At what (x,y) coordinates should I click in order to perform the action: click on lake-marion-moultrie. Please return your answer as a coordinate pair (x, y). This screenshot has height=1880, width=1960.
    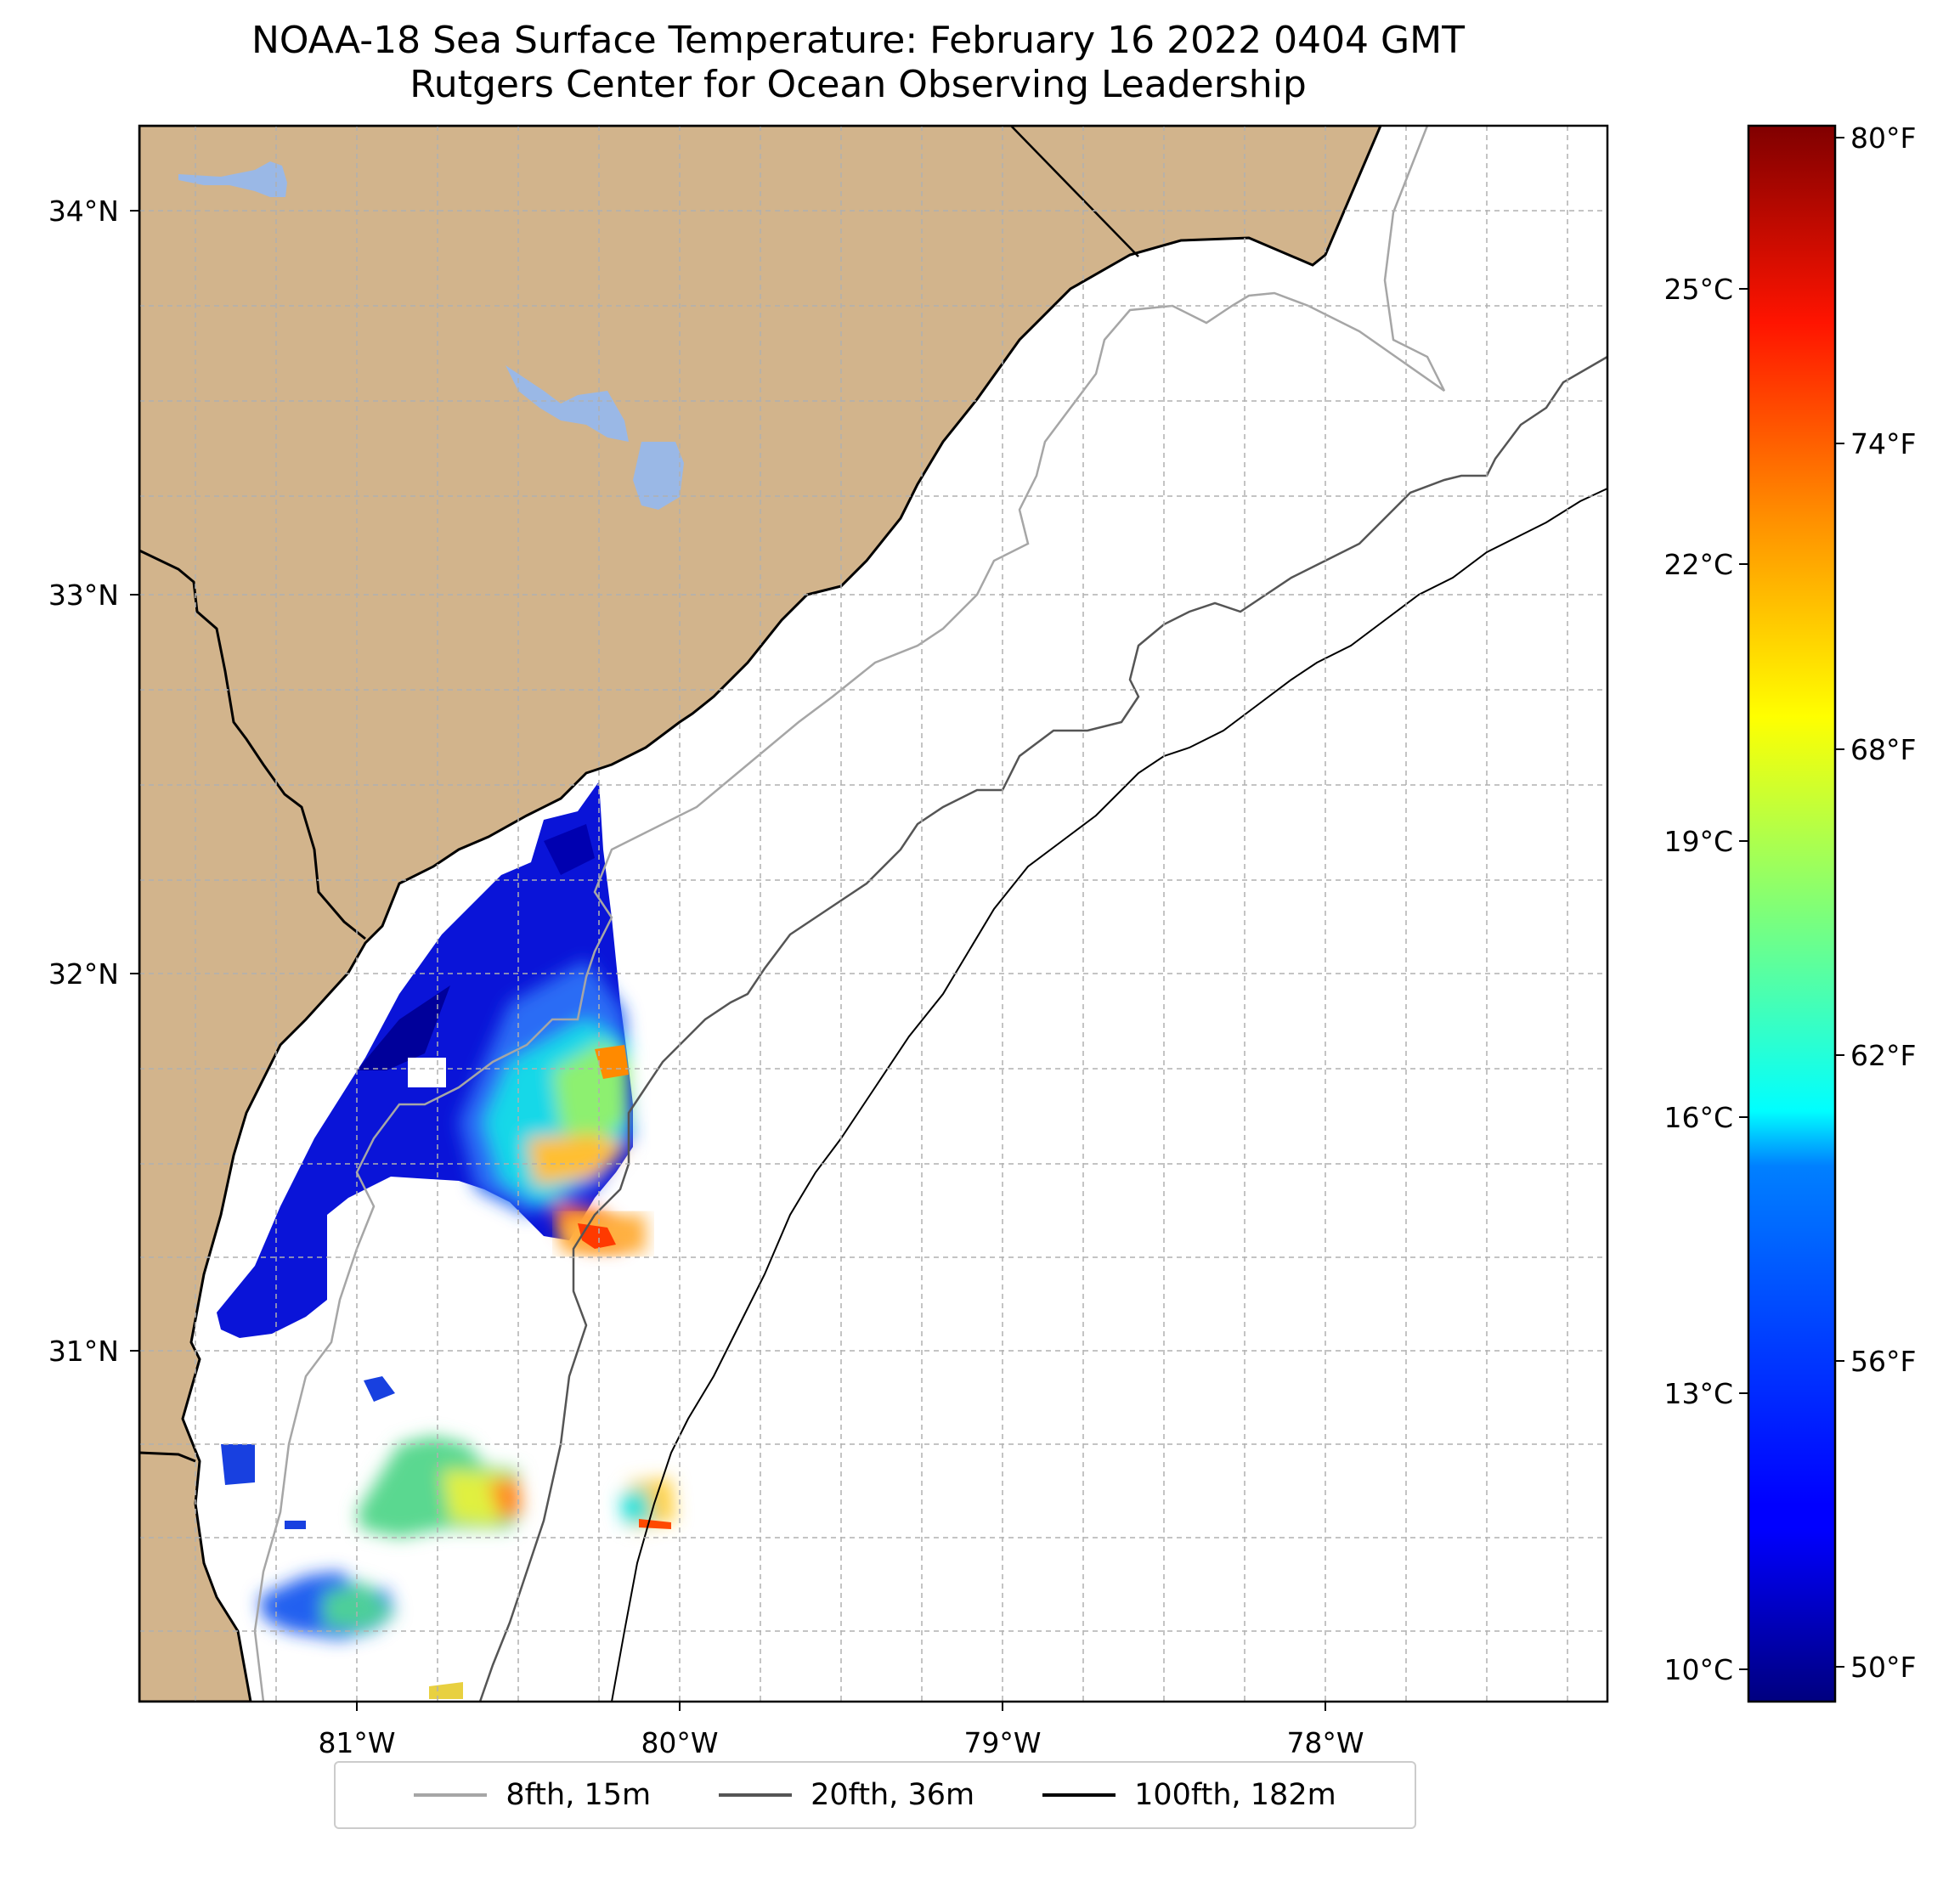
    Looking at the image, I should click on (567, 404).